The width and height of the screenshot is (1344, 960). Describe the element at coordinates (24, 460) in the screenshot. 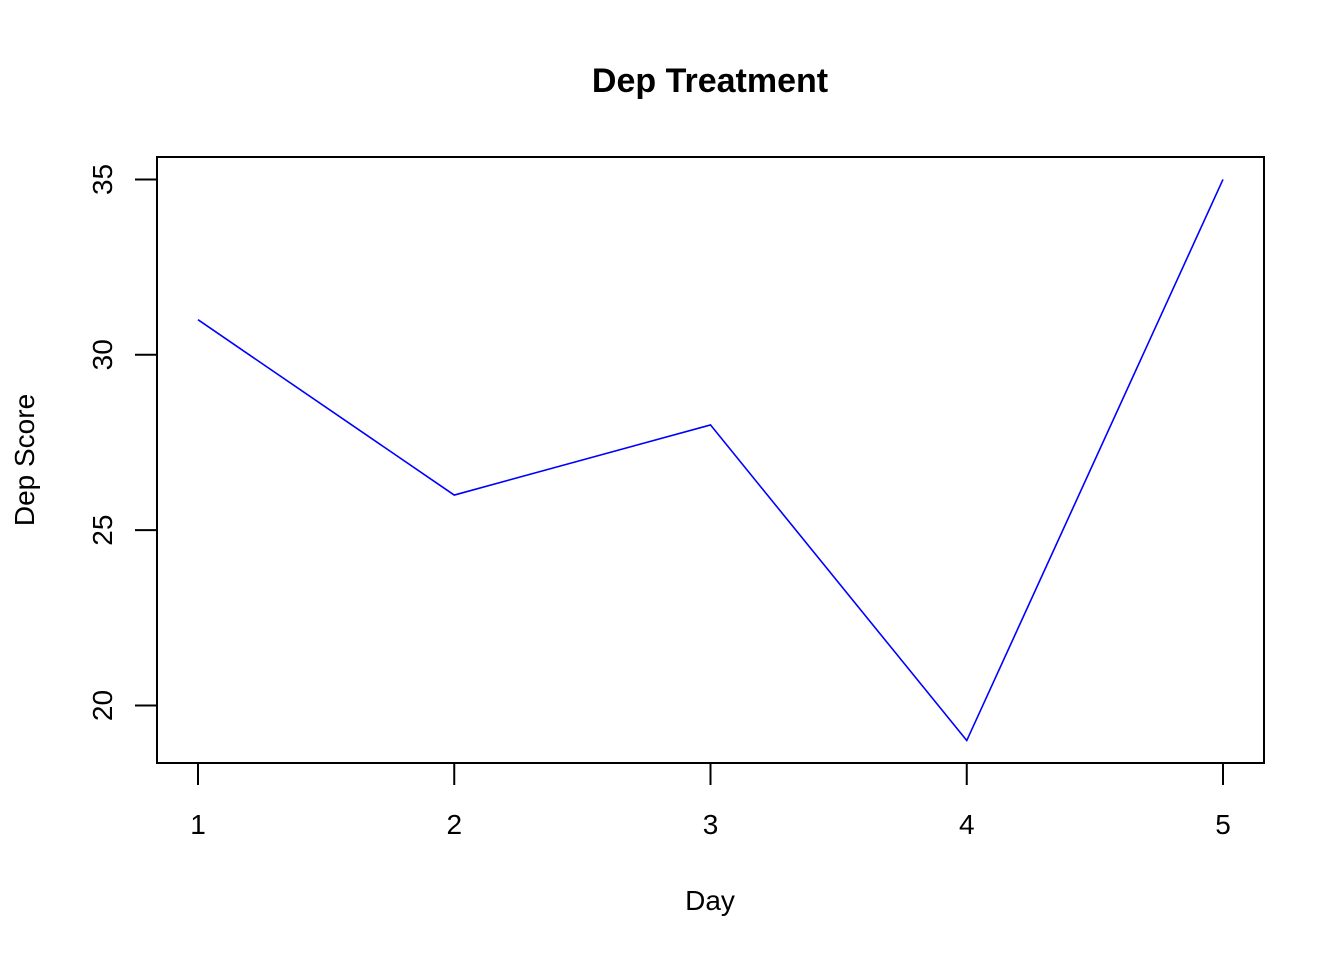

I see `y-axis-label: Dep Score` at that location.